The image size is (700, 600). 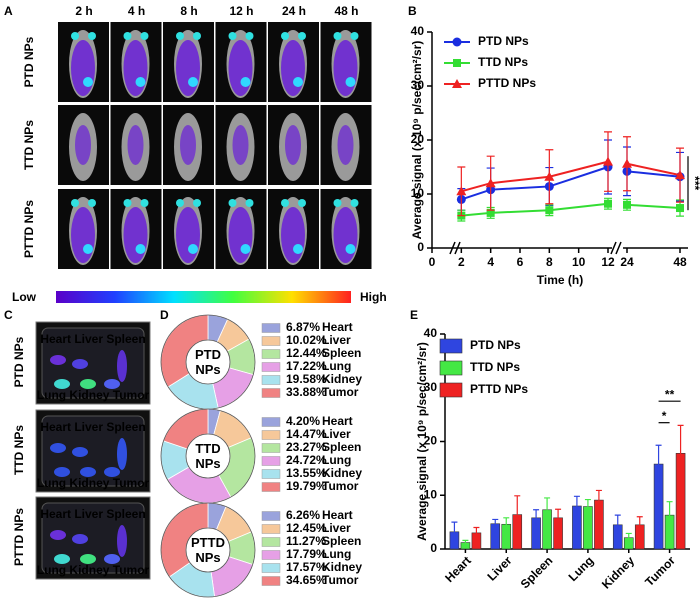 I want to click on color-scale, so click(x=203, y=297).